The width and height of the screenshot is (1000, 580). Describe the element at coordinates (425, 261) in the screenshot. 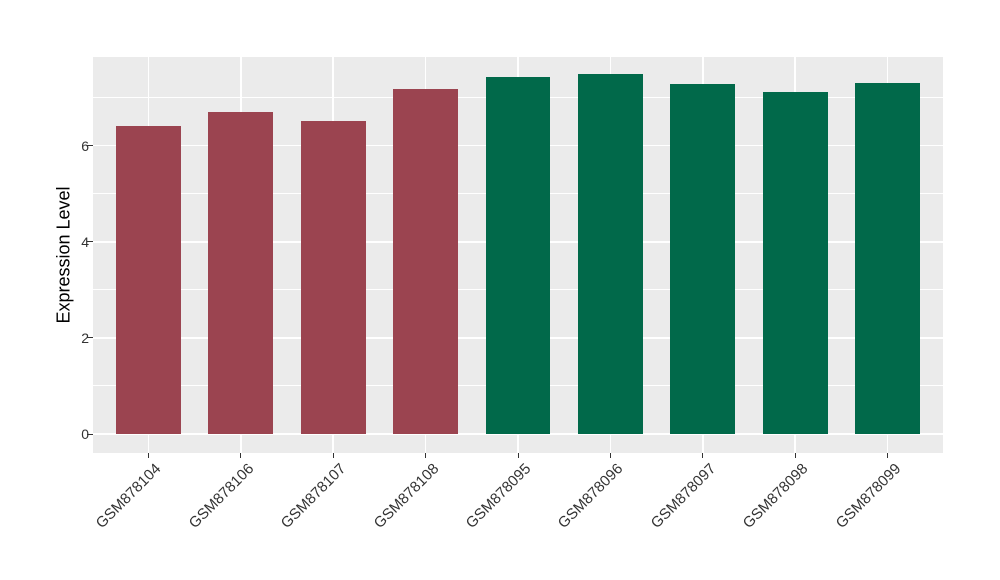

I see `bar-GSM878108` at that location.